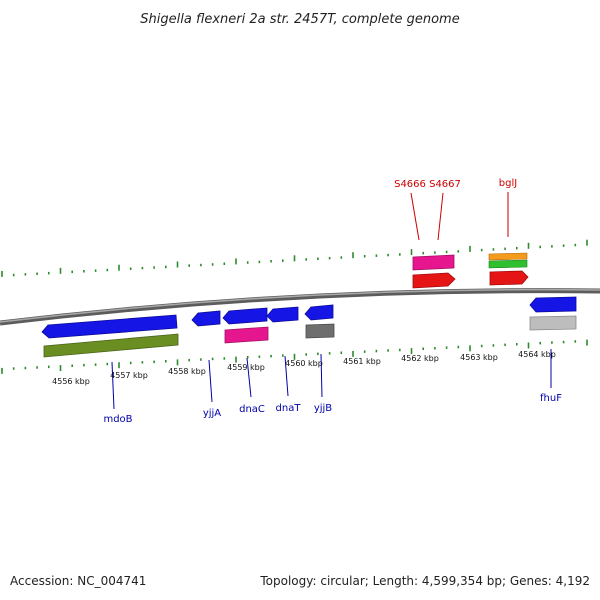  I want to click on scale-label-4561: 4561 kbp, so click(362, 361).